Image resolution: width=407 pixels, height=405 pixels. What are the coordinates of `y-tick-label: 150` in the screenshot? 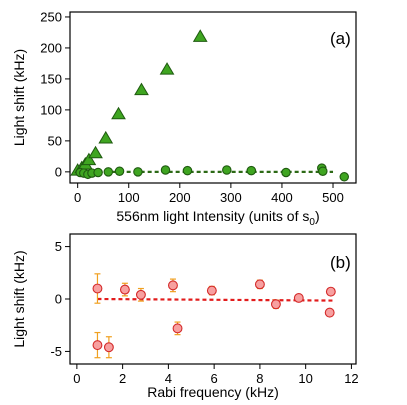 It's located at (51, 78).